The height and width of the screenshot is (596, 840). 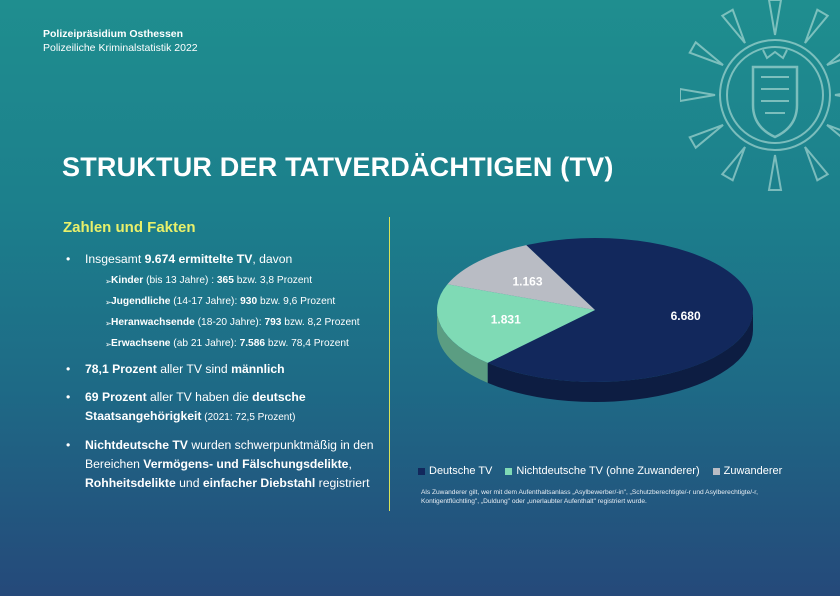 I want to click on legend-item-deutsche: Deutsche TV, so click(x=455, y=471).